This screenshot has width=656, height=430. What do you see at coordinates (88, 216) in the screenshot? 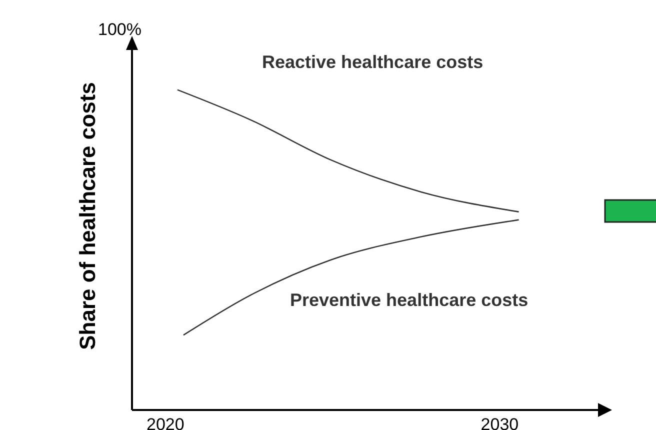
I see `y-axis-title: Share of healthcare costs` at bounding box center [88, 216].